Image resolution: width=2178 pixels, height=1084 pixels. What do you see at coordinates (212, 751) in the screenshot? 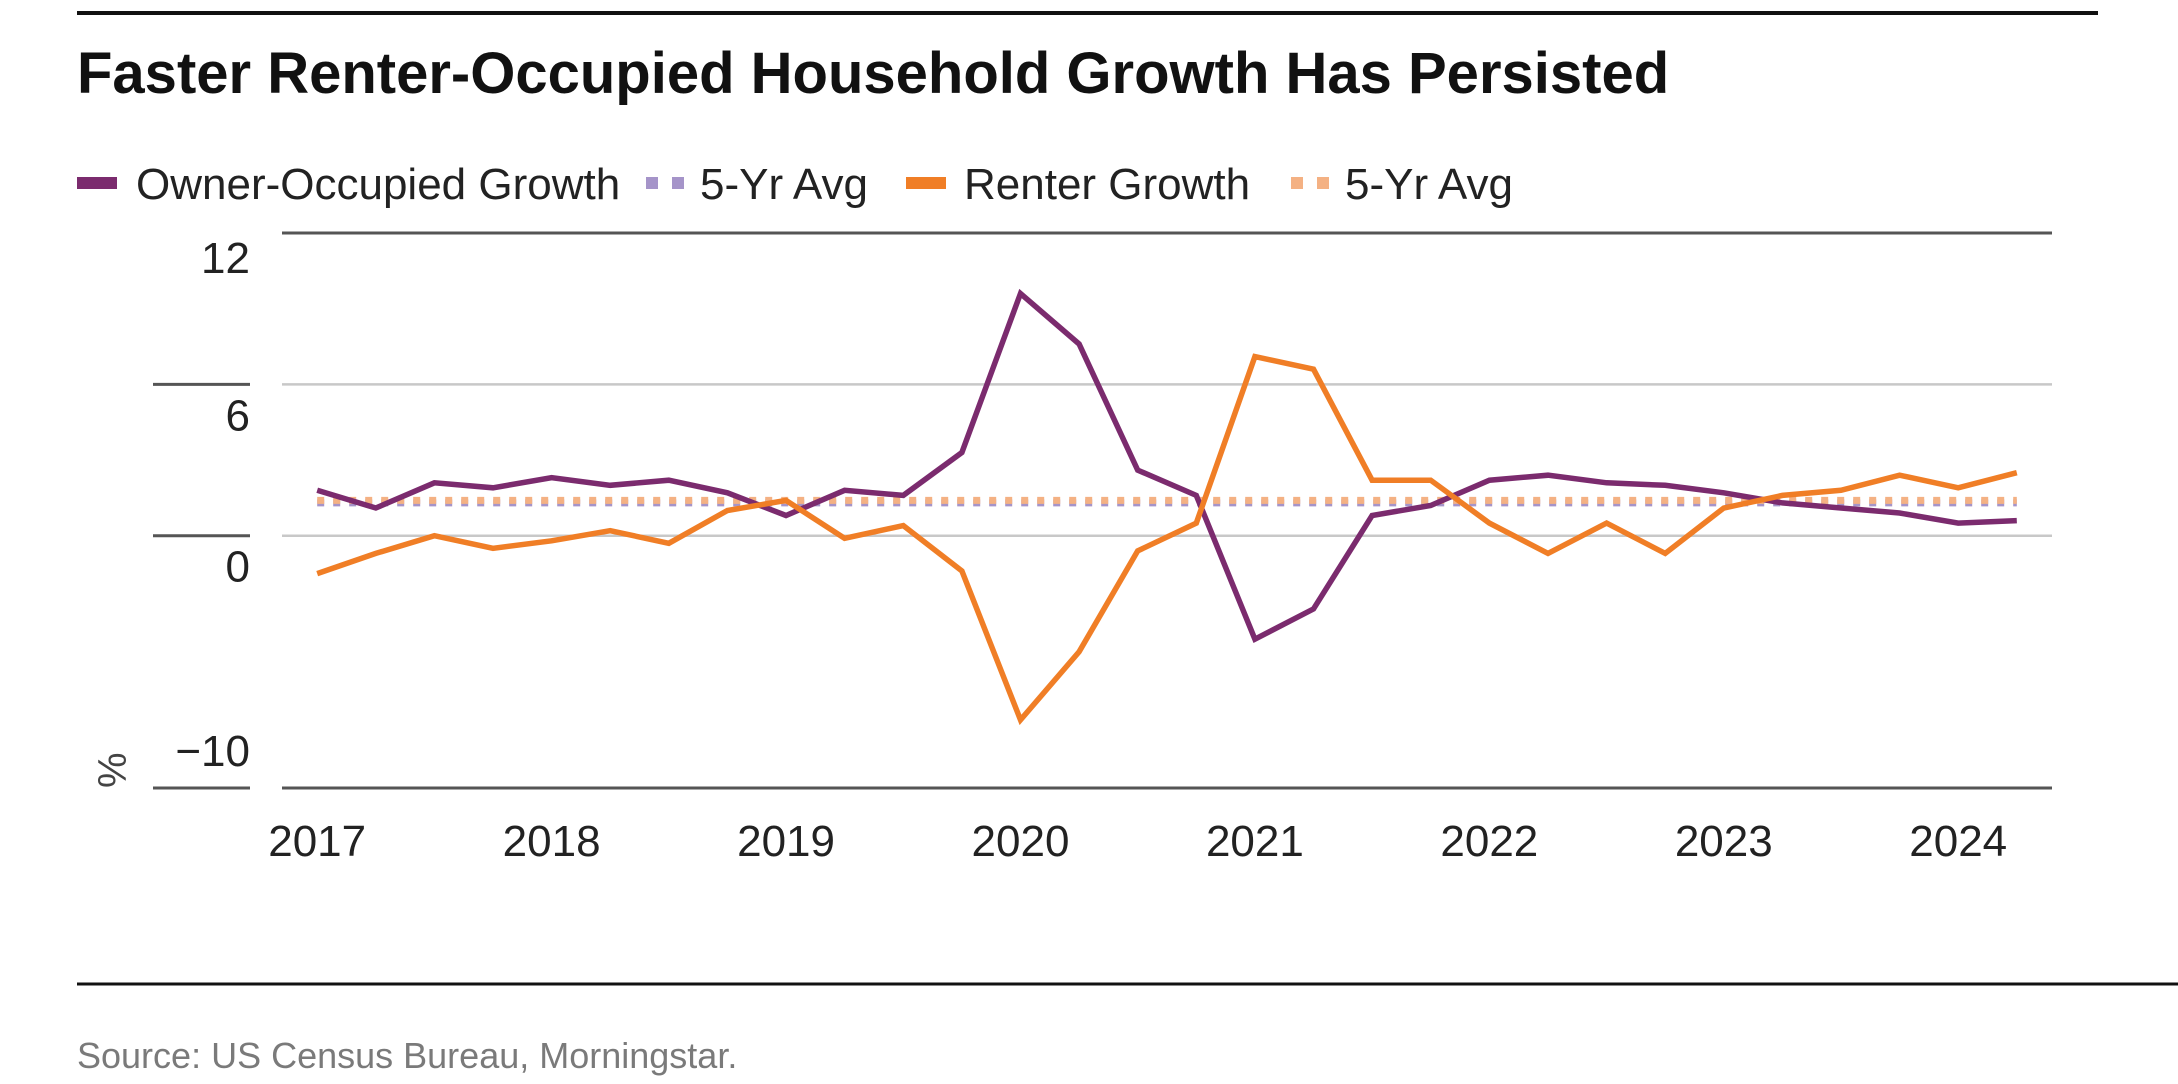
I see `y-tick-label: −10` at bounding box center [212, 751].